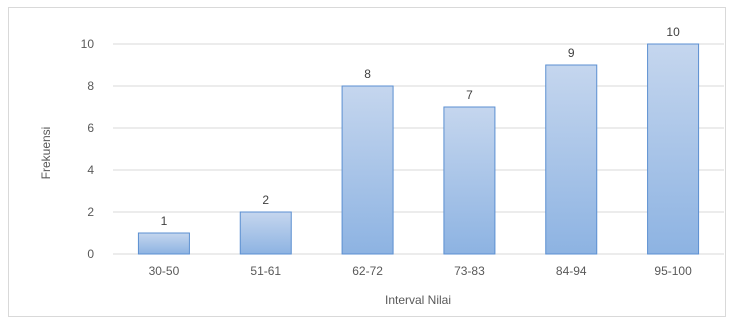 The width and height of the screenshot is (736, 325). Describe the element at coordinates (90, 212) in the screenshot. I see `y-tick-label-2: 2` at that location.